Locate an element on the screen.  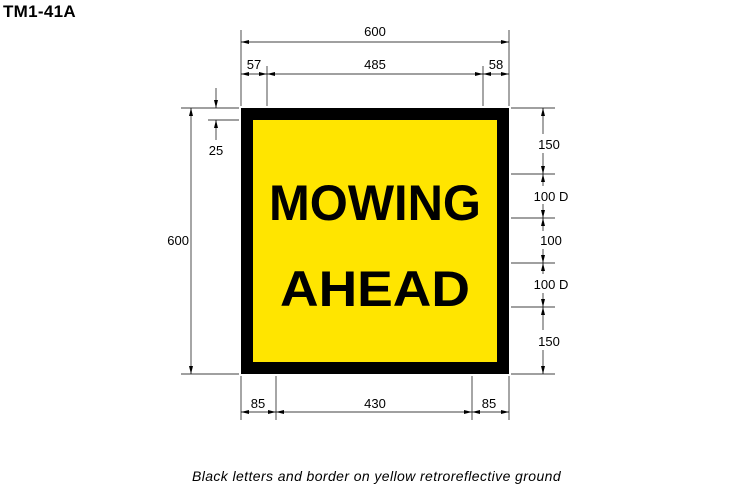
right-dimensions: 150 100 D 100 100 D 150 is located at coordinates (540, 241).